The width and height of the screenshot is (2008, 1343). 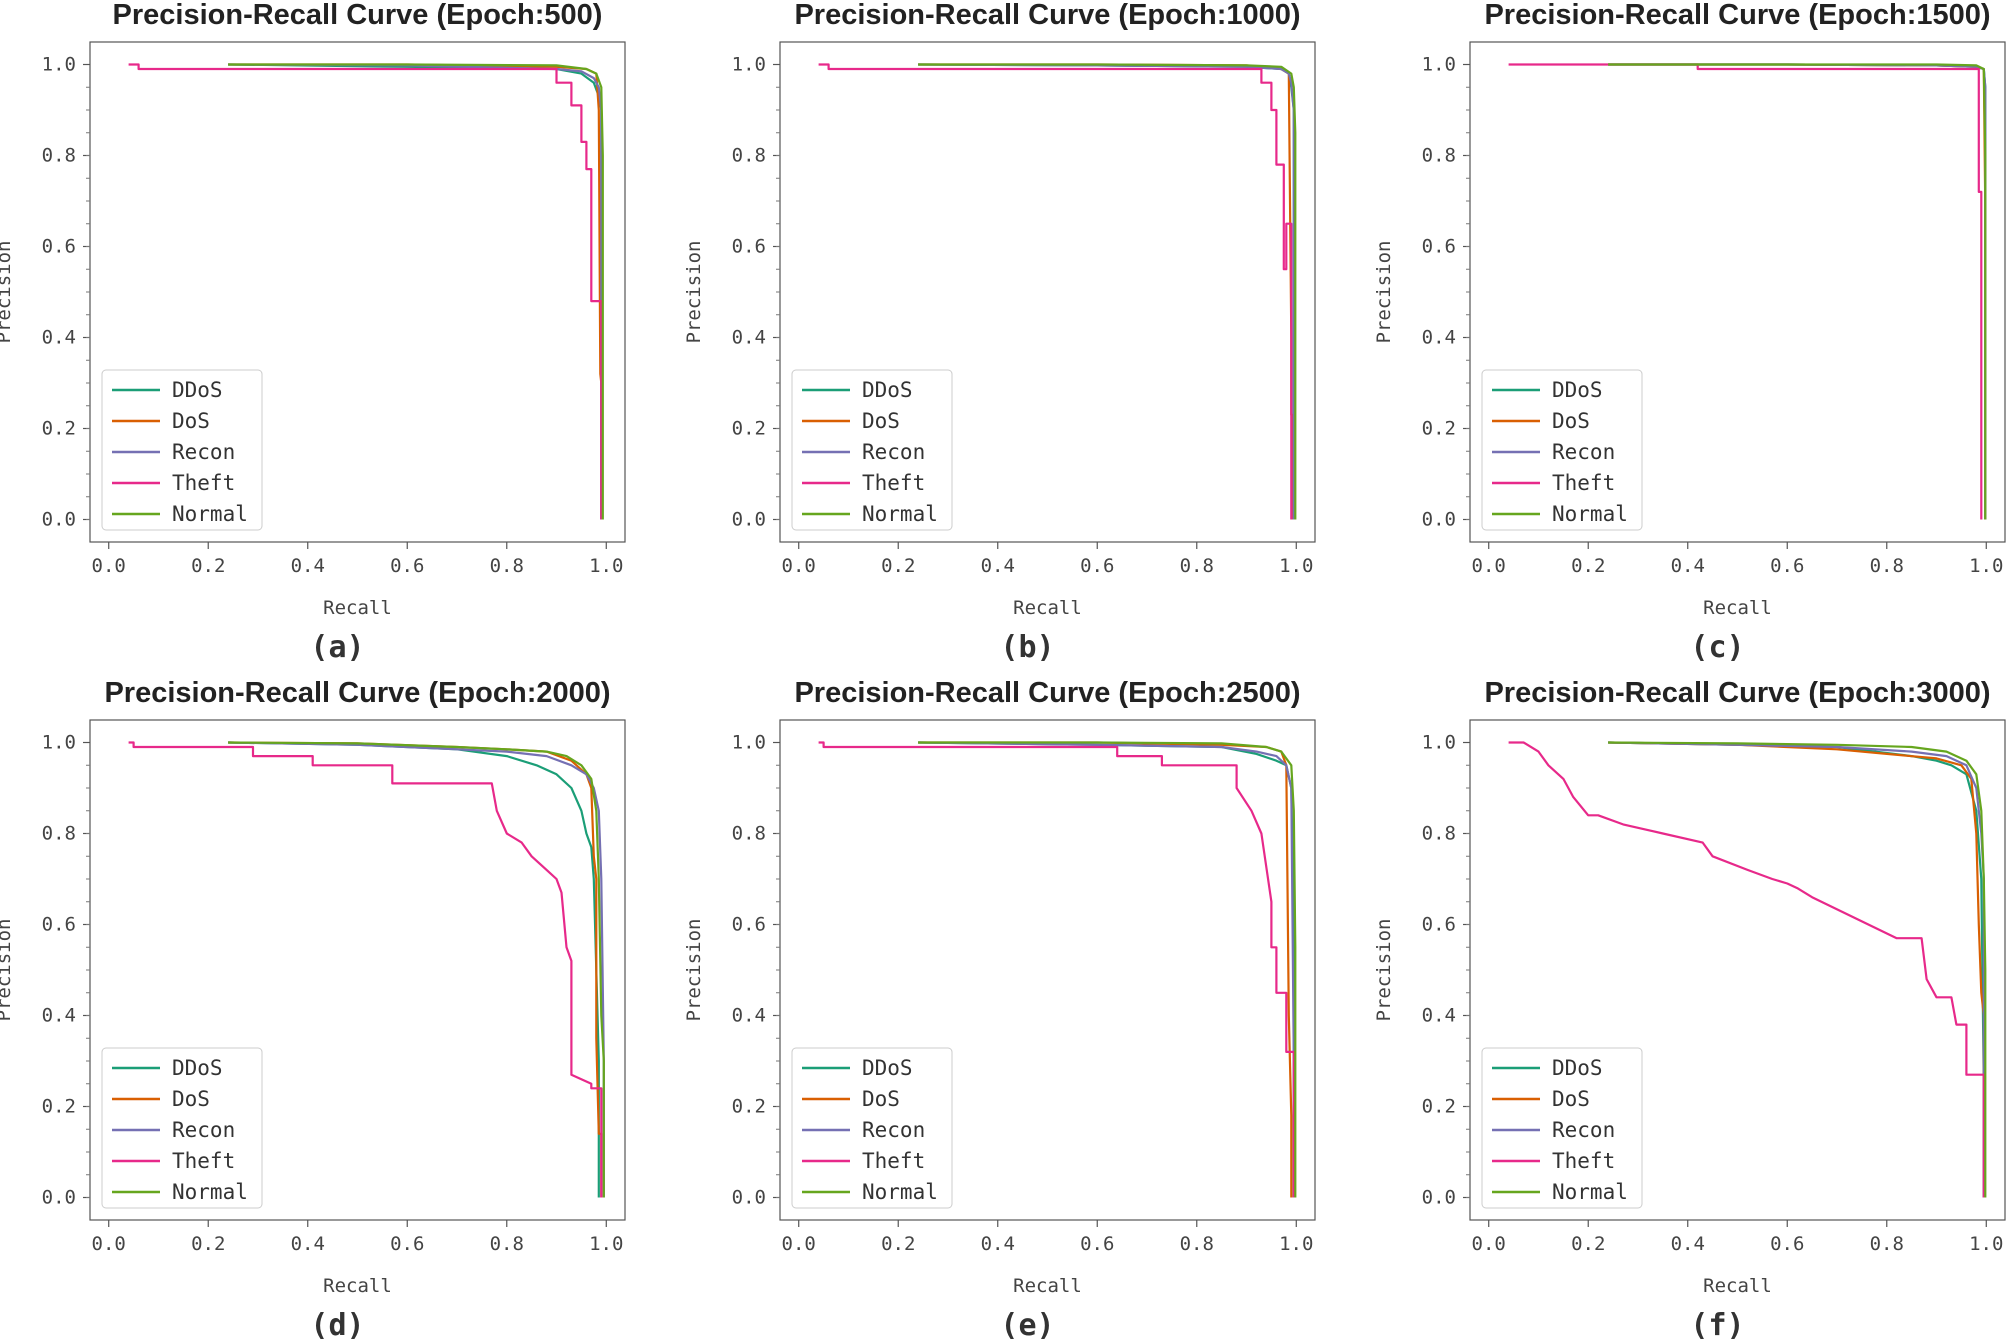 What do you see at coordinates (1047, 693) in the screenshot?
I see `chart-title: Precision-Recall Curve (Epoch:2500)` at bounding box center [1047, 693].